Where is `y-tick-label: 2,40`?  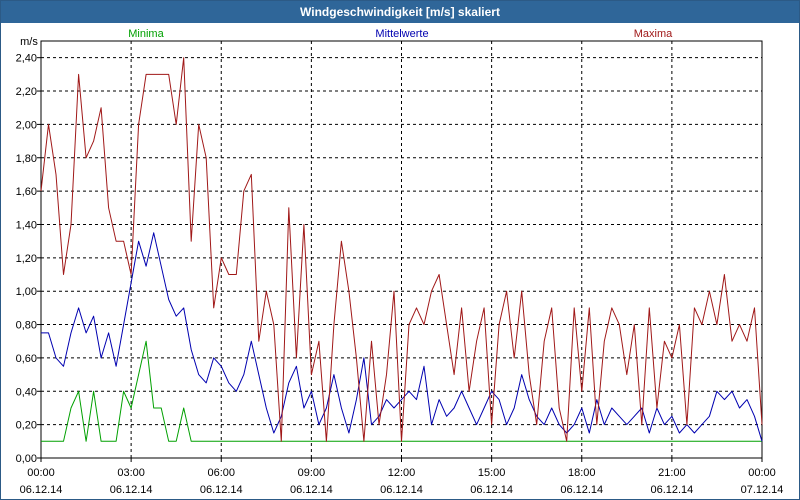
y-tick-label: 2,40 is located at coordinates (26, 59).